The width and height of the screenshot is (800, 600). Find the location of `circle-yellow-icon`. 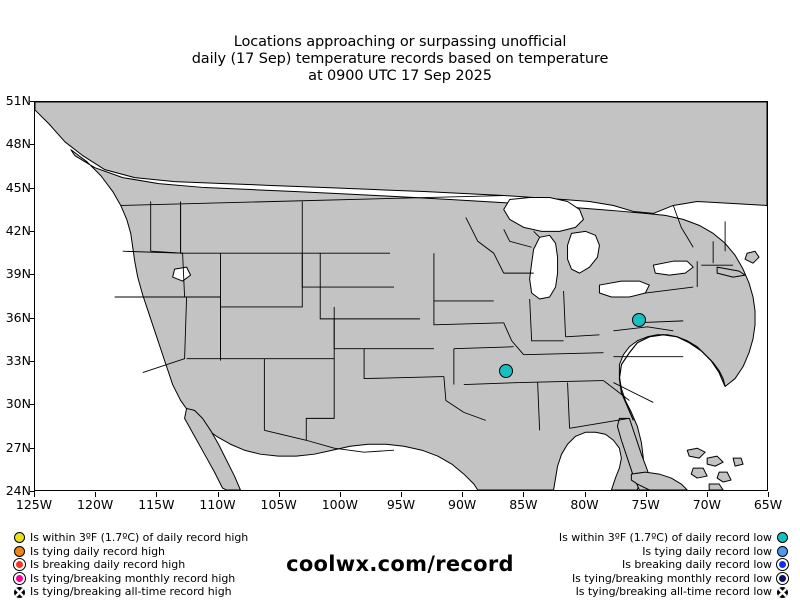

circle-yellow-icon is located at coordinates (19, 538).